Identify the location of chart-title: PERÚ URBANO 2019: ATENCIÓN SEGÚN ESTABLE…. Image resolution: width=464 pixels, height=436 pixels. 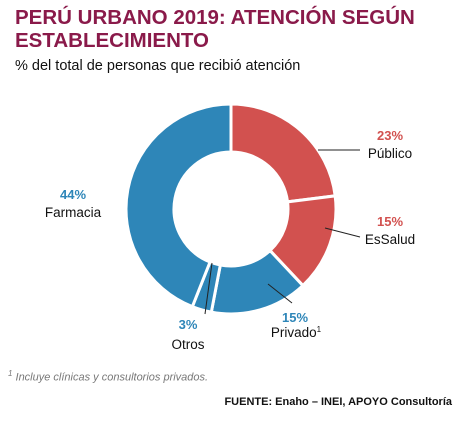
(215, 29).